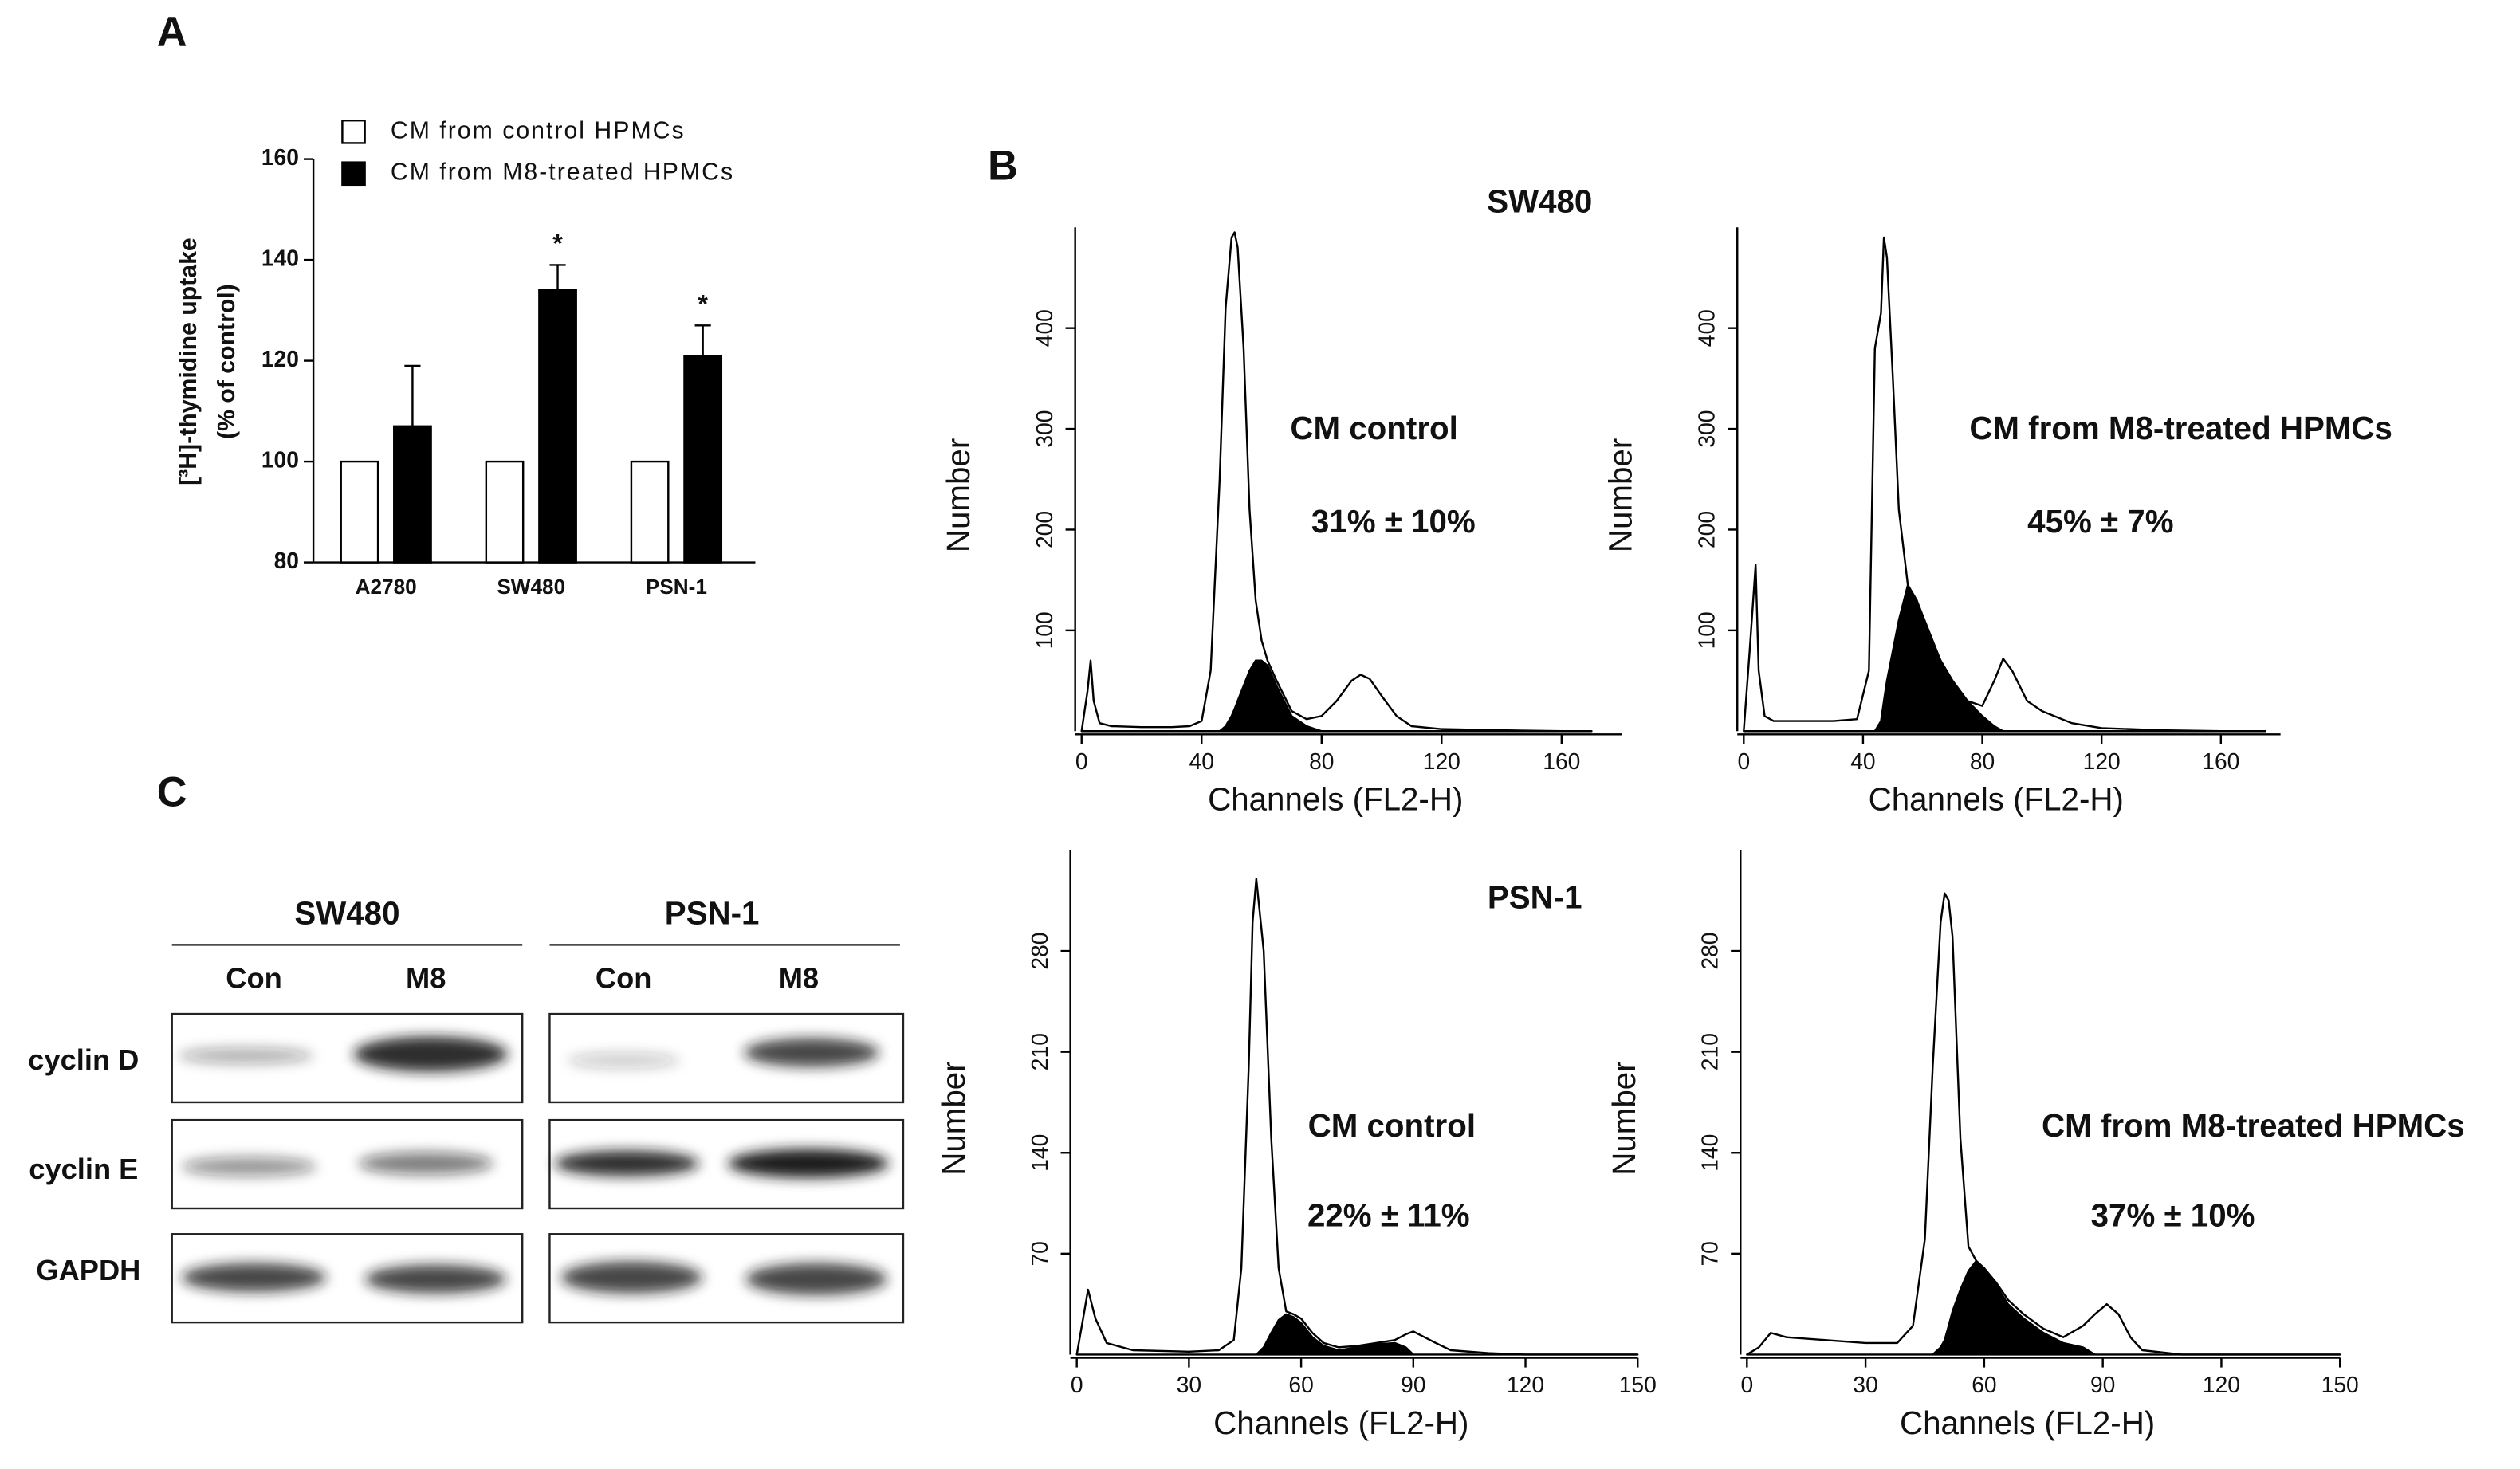 The height and width of the screenshot is (1469, 2520). I want to click on x-tick-label: 30, so click(1189, 1384).